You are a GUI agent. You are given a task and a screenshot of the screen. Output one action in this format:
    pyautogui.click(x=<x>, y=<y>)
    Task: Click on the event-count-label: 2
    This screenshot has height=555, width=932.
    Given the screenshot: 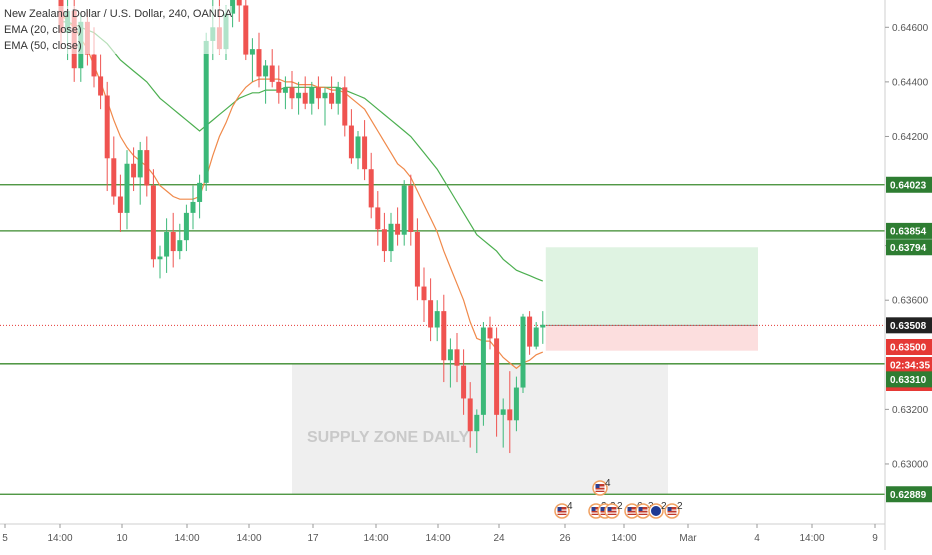 What is the action you would take?
    pyautogui.click(x=664, y=506)
    